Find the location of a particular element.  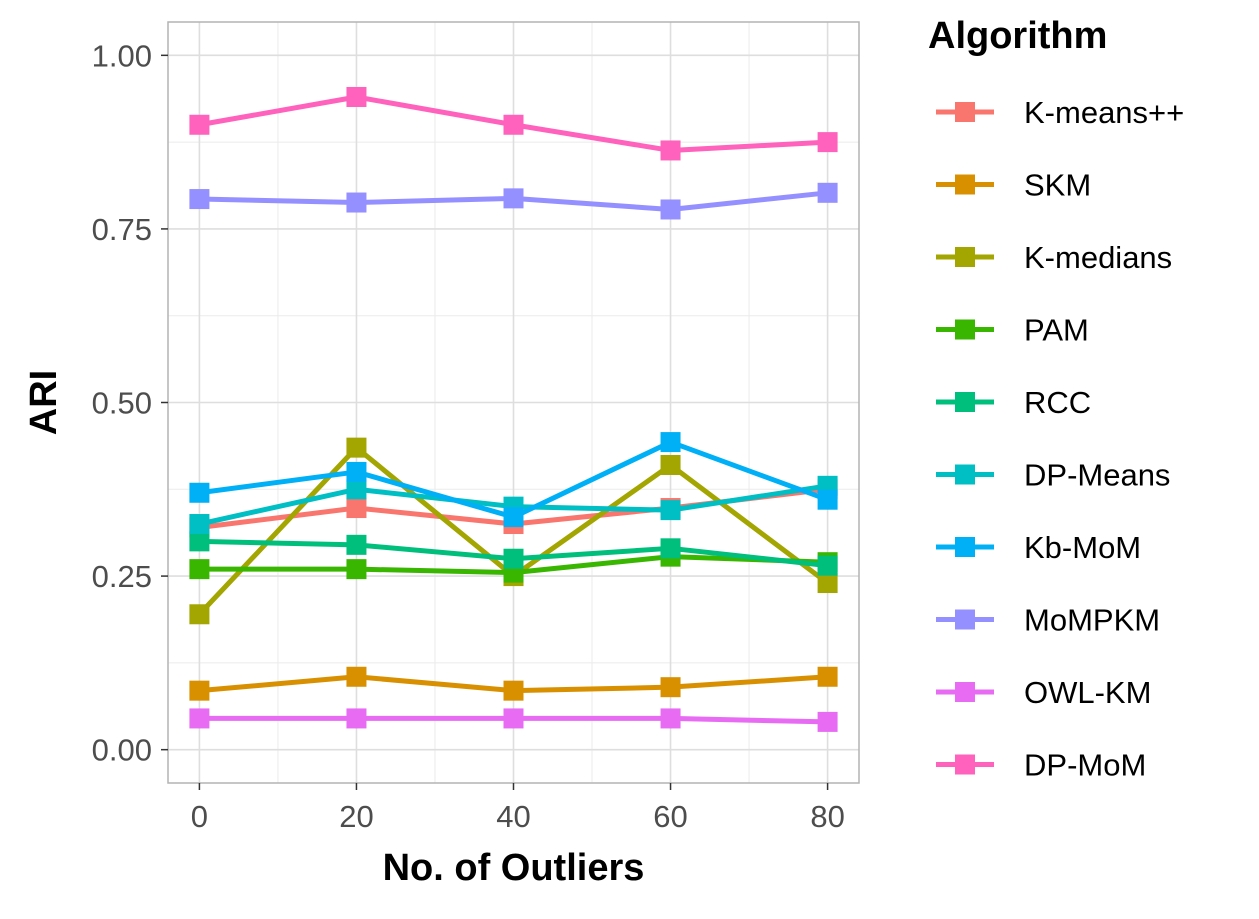

legend-item: MoMPKM is located at coordinates (1048, 620).